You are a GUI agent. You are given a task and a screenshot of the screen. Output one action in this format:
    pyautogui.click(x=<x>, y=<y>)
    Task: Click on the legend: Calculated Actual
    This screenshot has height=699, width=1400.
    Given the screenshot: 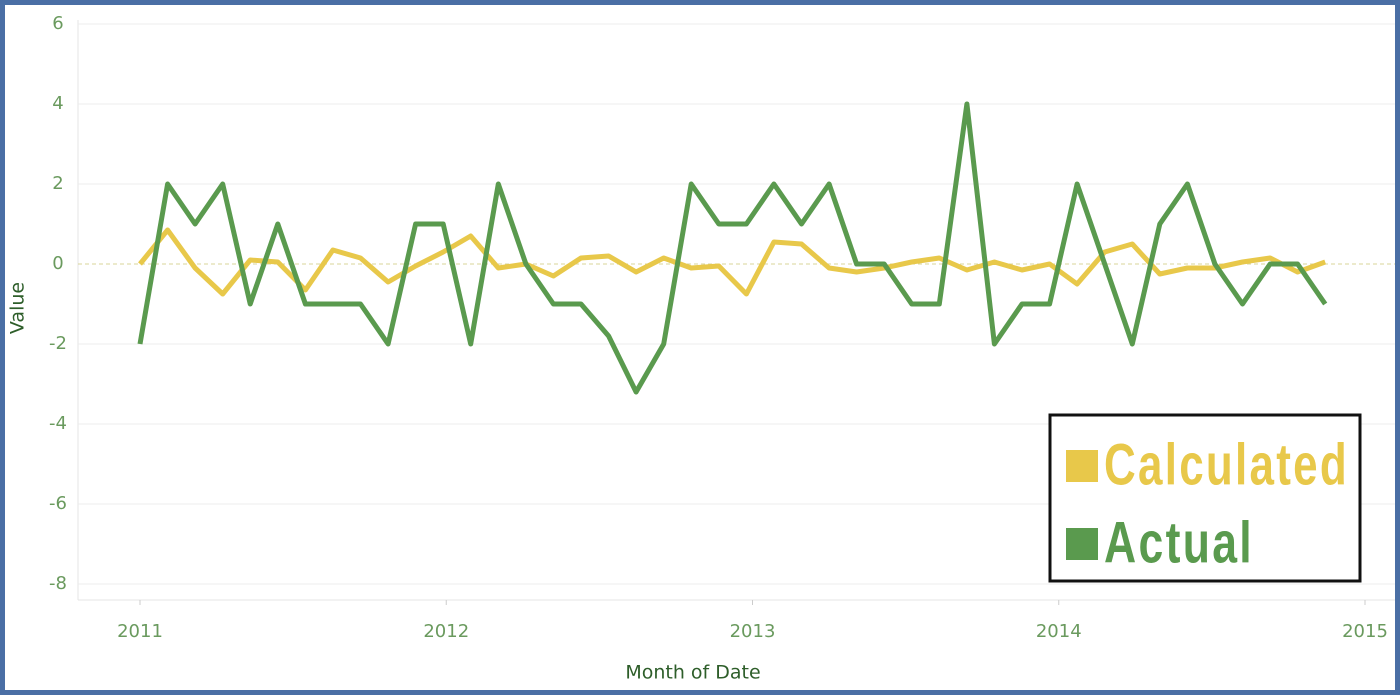 What is the action you would take?
    pyautogui.click(x=1205, y=498)
    